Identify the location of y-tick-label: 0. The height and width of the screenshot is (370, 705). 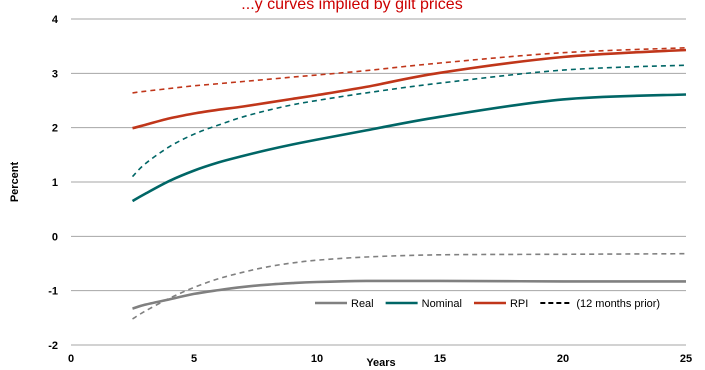
(55, 237).